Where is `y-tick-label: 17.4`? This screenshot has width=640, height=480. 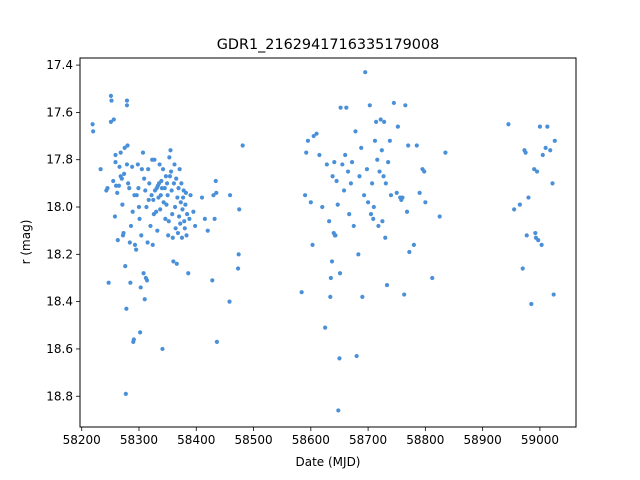
y-tick-label: 17.4 is located at coordinates (59, 65).